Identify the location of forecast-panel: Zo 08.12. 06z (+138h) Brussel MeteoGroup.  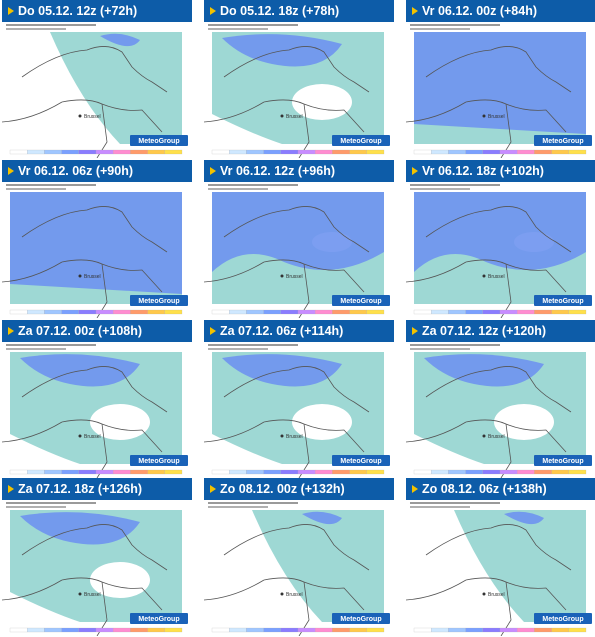
(500, 557).